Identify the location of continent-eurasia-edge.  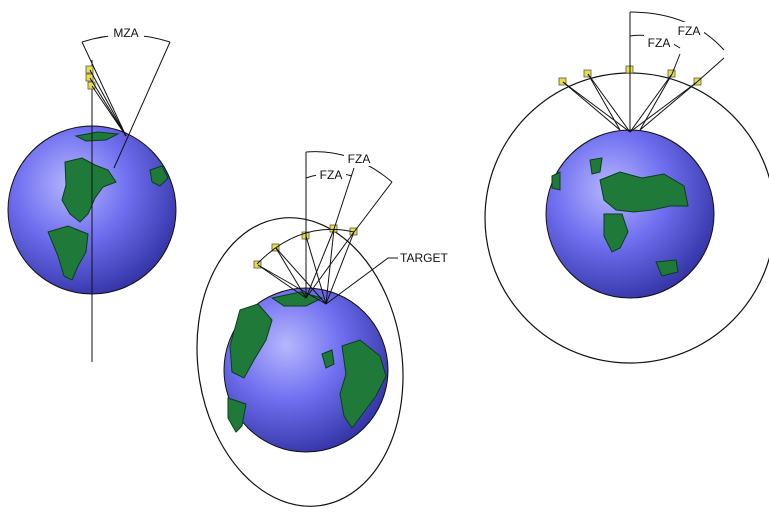
(159, 176).